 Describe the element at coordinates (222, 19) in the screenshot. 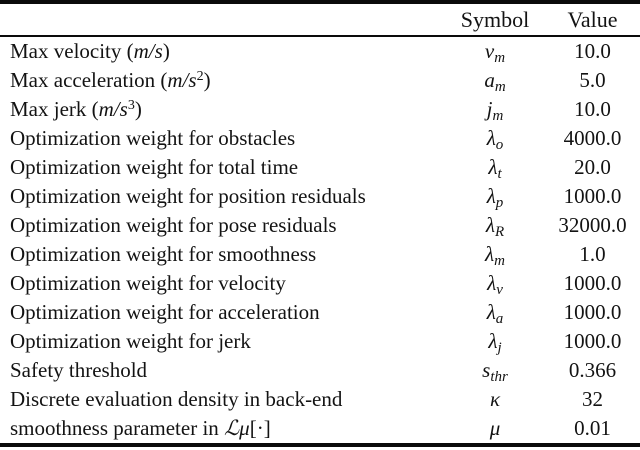

I see `column-header-param` at that location.